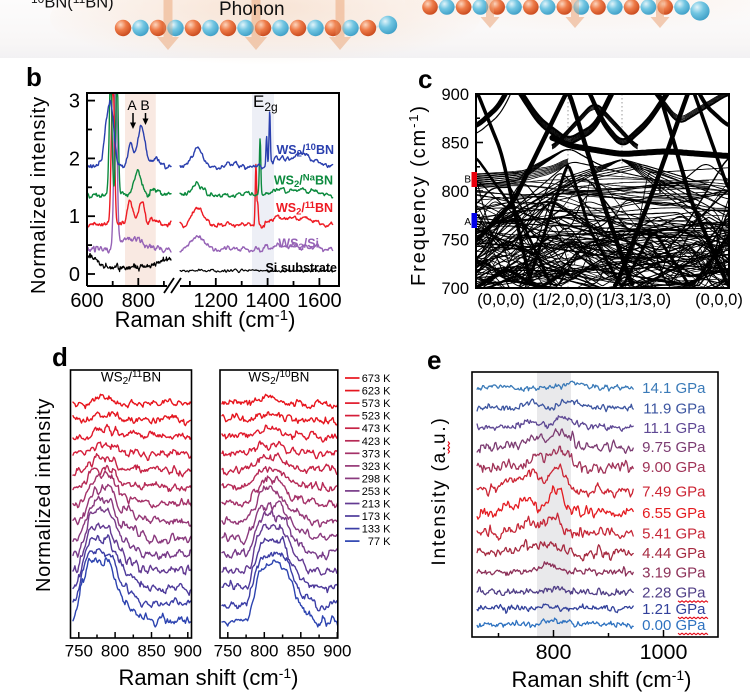 The image size is (750, 700). Describe the element at coordinates (319, 301) in the screenshot. I see `svg-text: 1600` at that location.